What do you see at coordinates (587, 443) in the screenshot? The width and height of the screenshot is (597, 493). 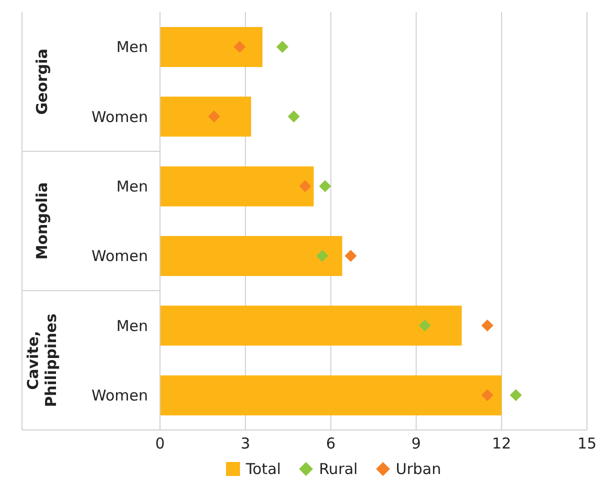 I see `x-tick-label: 15` at bounding box center [587, 443].